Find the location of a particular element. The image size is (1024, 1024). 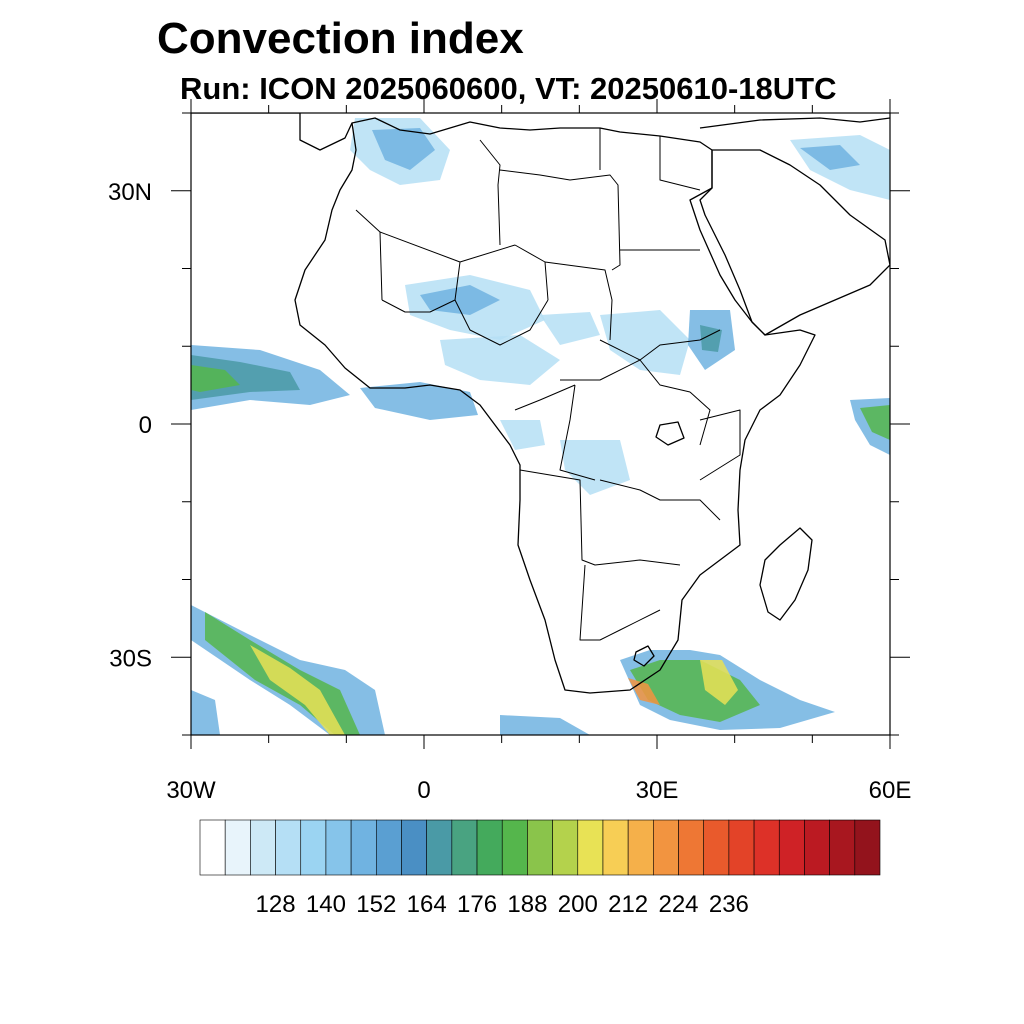

colorbar-label: 128 is located at coordinates (276, 904).